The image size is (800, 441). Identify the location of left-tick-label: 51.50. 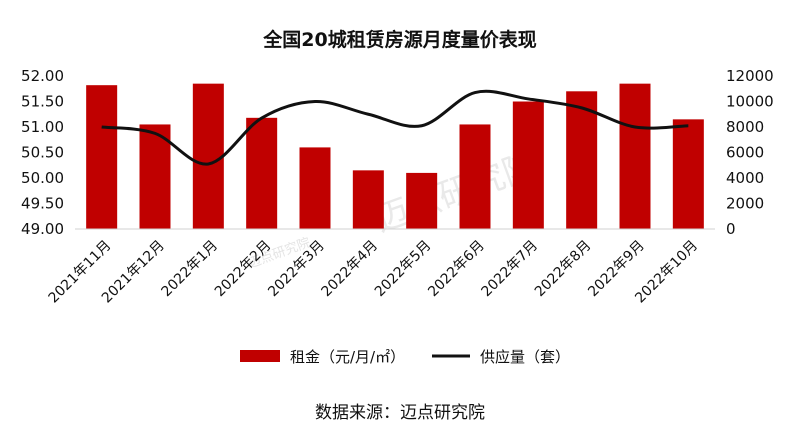
(42, 102).